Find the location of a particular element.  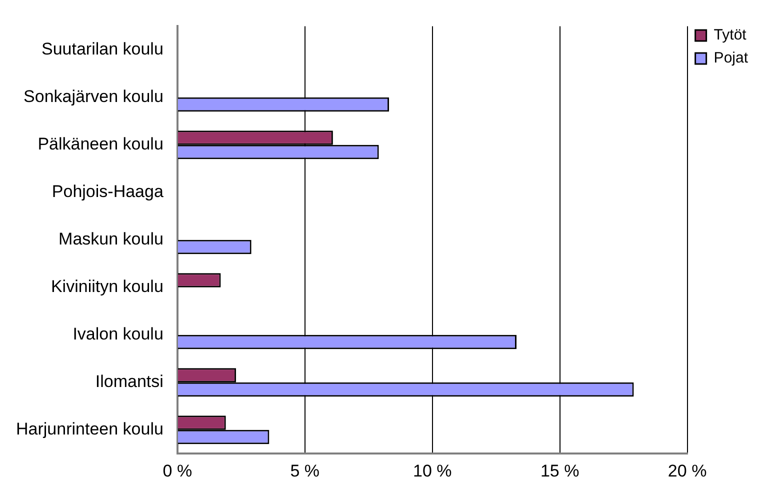

x-tick-label: 20 % is located at coordinates (687, 470).